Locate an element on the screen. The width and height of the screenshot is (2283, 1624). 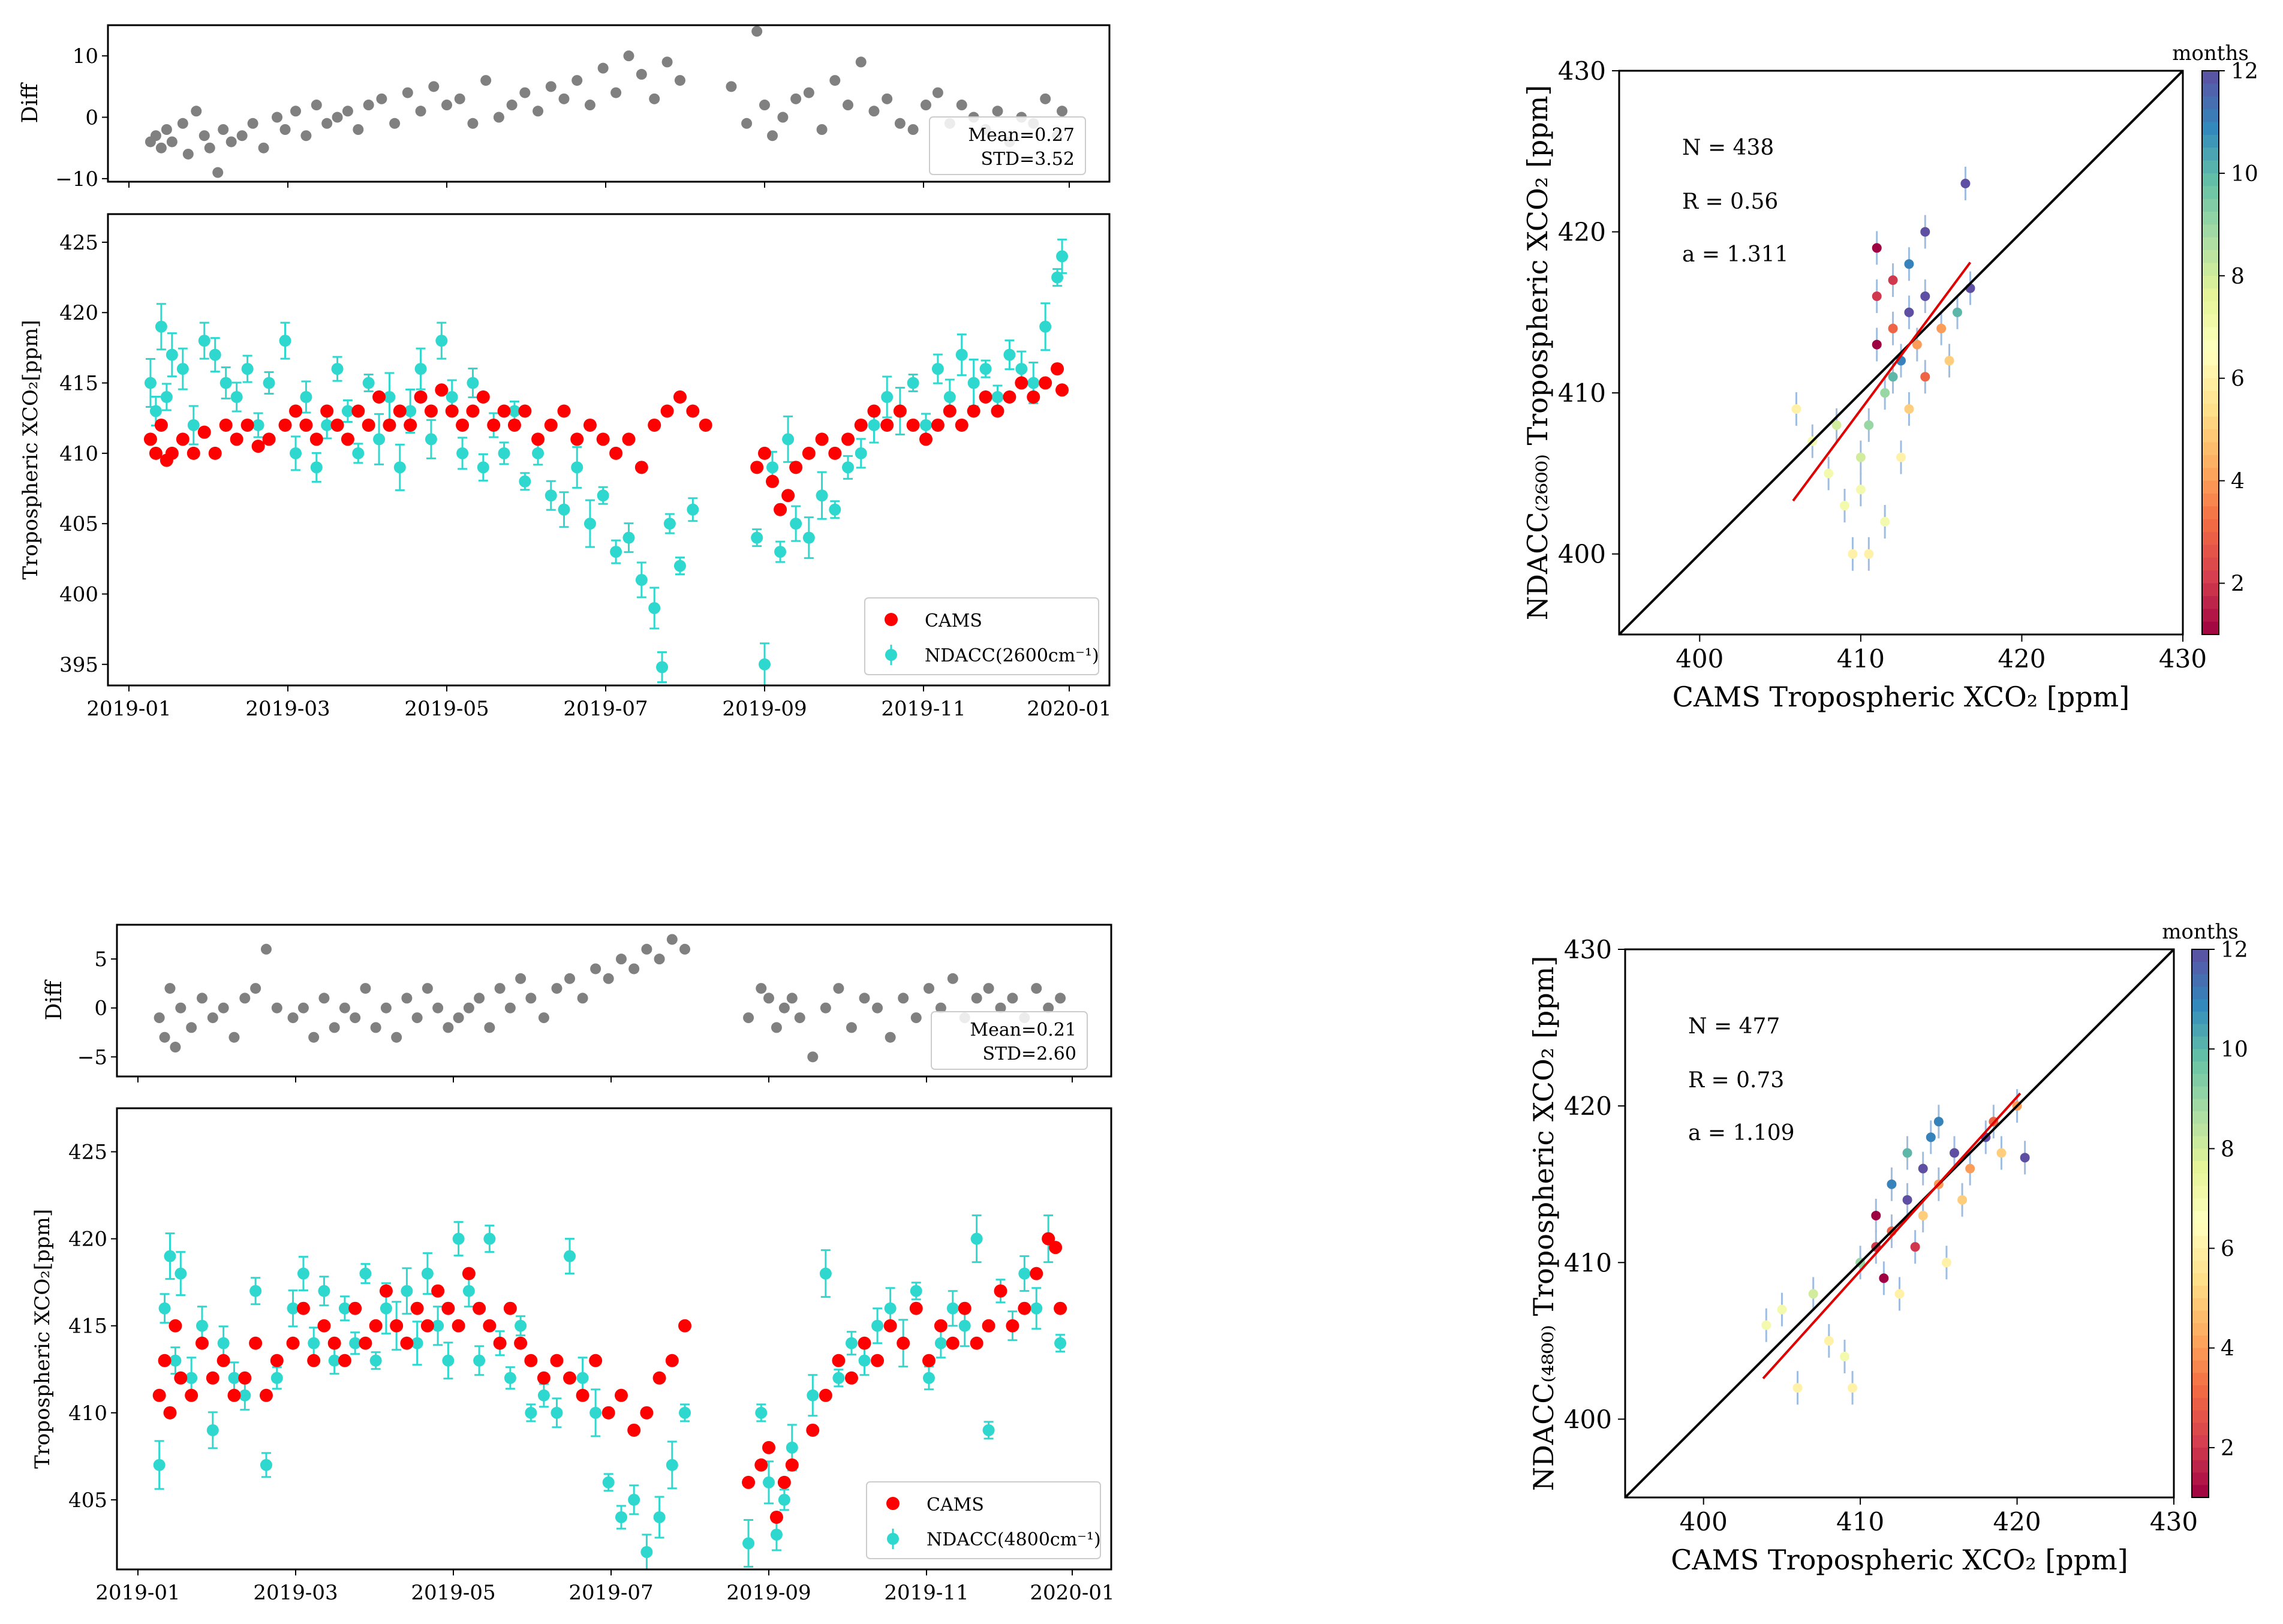
ts-xtick-label: 2019-05 is located at coordinates (446, 709).